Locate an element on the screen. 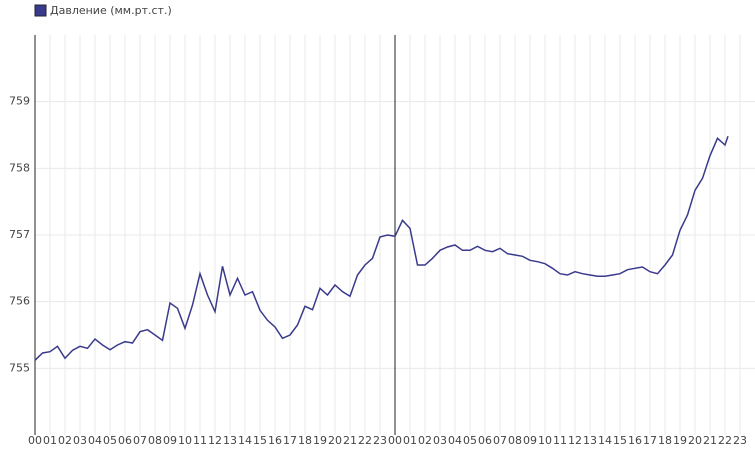 This screenshot has height=455, width=755. y-tick-label: 756 is located at coordinates (19, 301).